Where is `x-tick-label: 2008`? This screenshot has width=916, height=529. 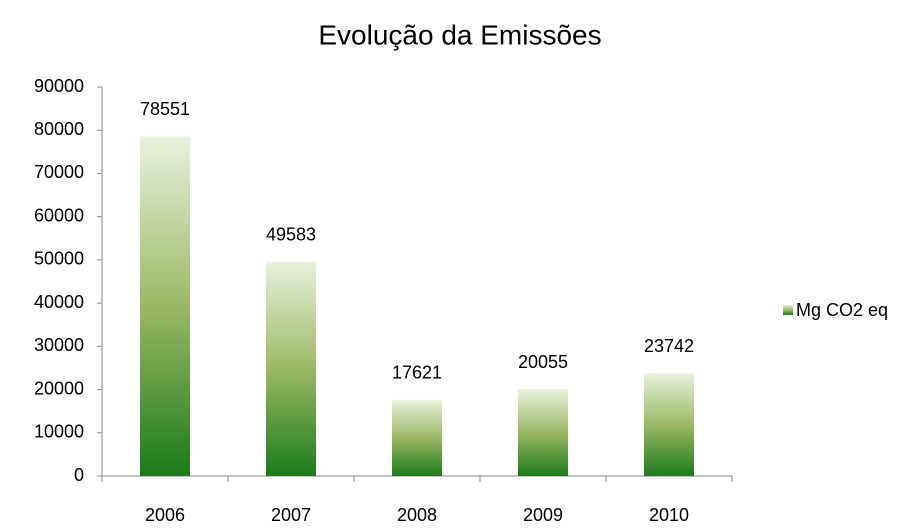
x-tick-label: 2008 is located at coordinates (417, 515).